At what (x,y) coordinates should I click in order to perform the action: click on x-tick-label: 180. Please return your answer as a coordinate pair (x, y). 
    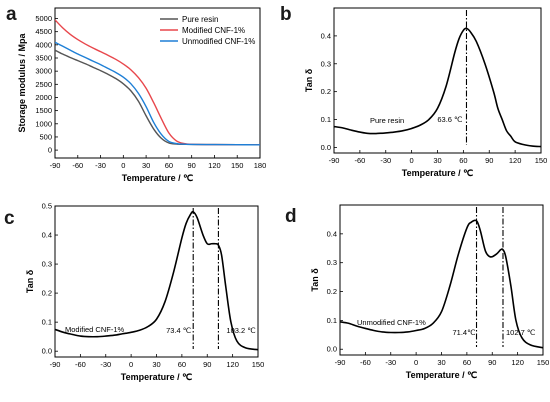
    Looking at the image, I should click on (260, 165).